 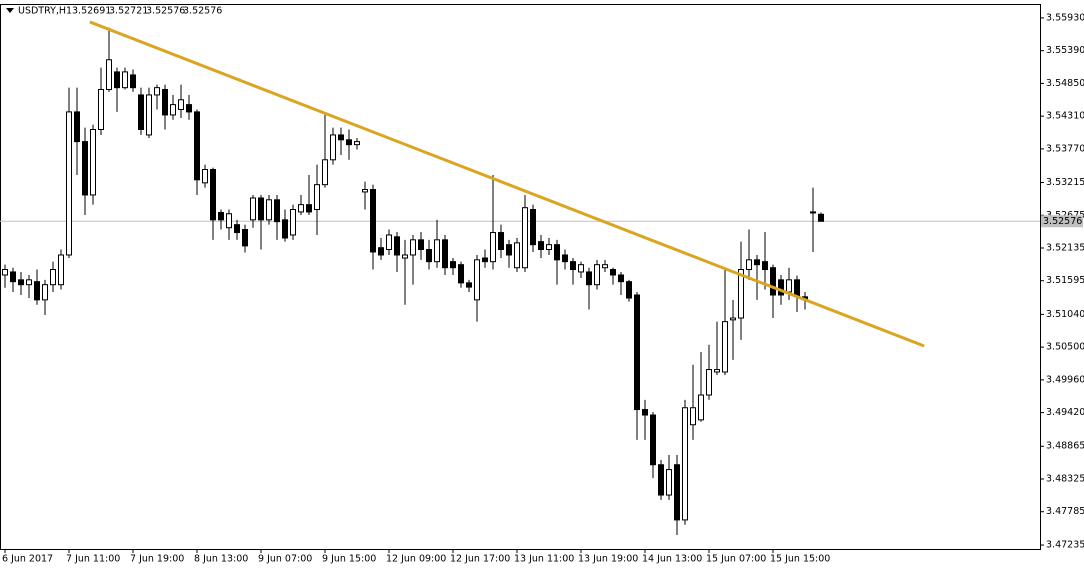 I want to click on x-tick-label: 9 Jun 15:00, so click(x=349, y=559).